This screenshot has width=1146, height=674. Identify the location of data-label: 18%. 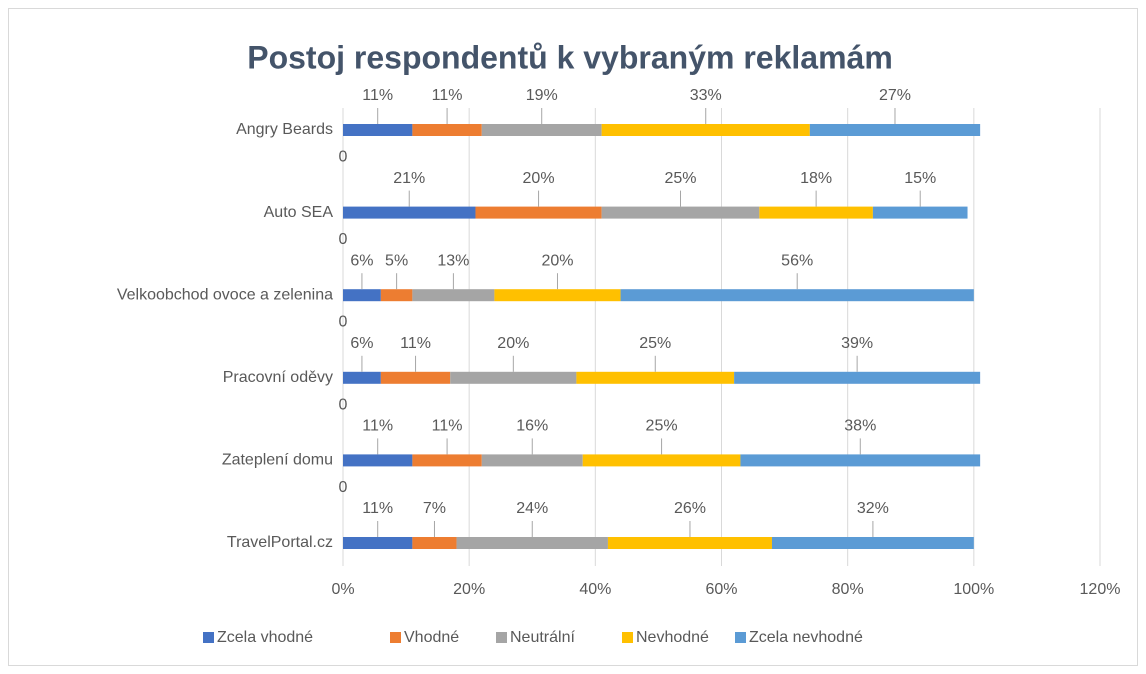
(816, 178).